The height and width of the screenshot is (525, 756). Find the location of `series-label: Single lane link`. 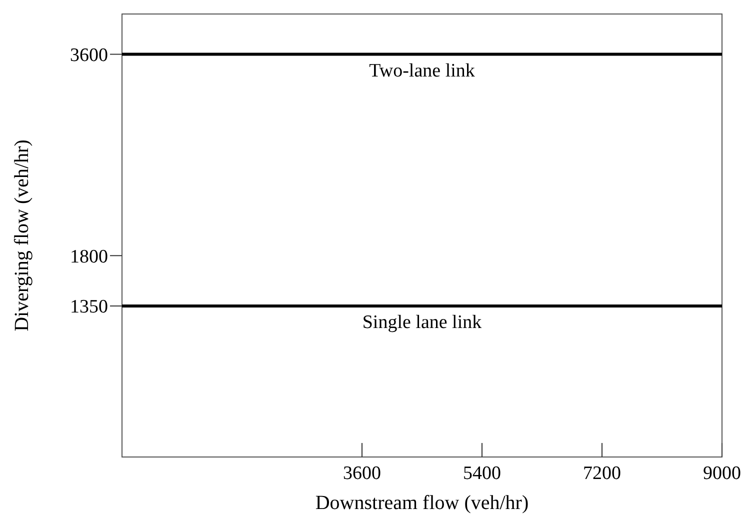

series-label: Single lane link is located at coordinates (422, 322).